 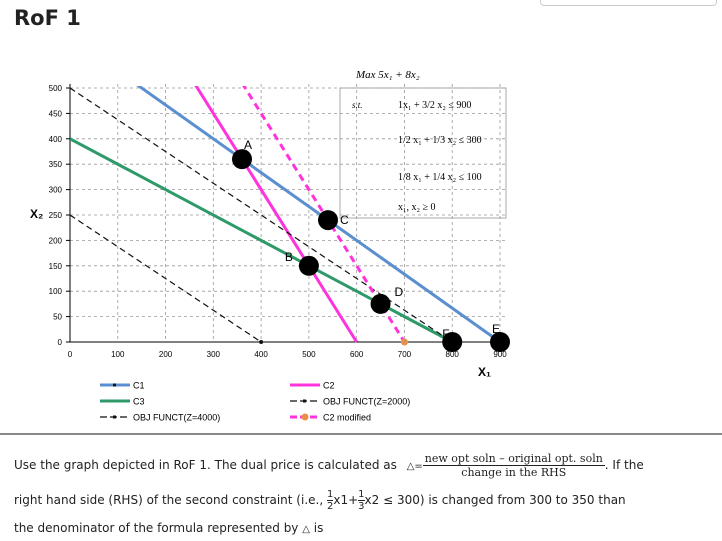 What do you see at coordinates (434, 105) in the screenshot?
I see `constraint-1: 1x₁ + 3/2 x₂ ≤ 900` at bounding box center [434, 105].